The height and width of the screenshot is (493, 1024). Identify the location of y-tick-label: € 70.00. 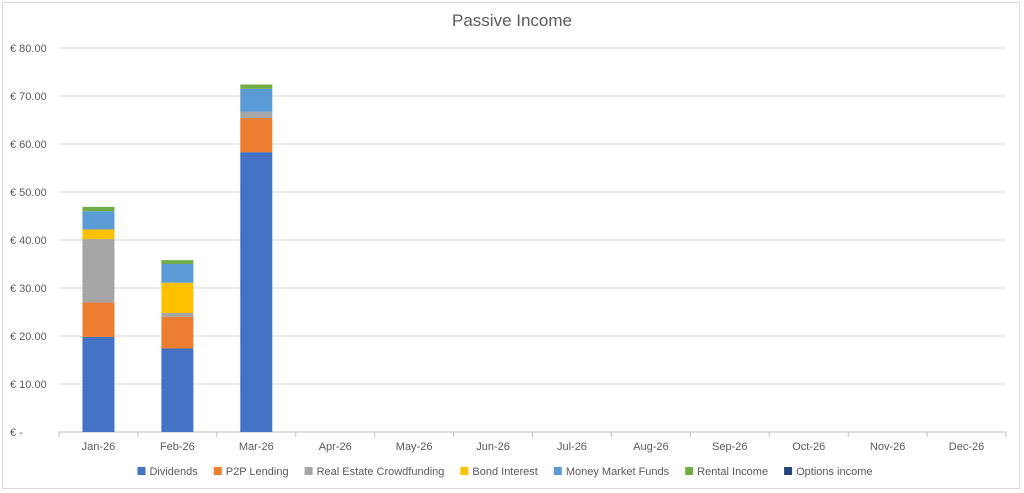
(28, 97).